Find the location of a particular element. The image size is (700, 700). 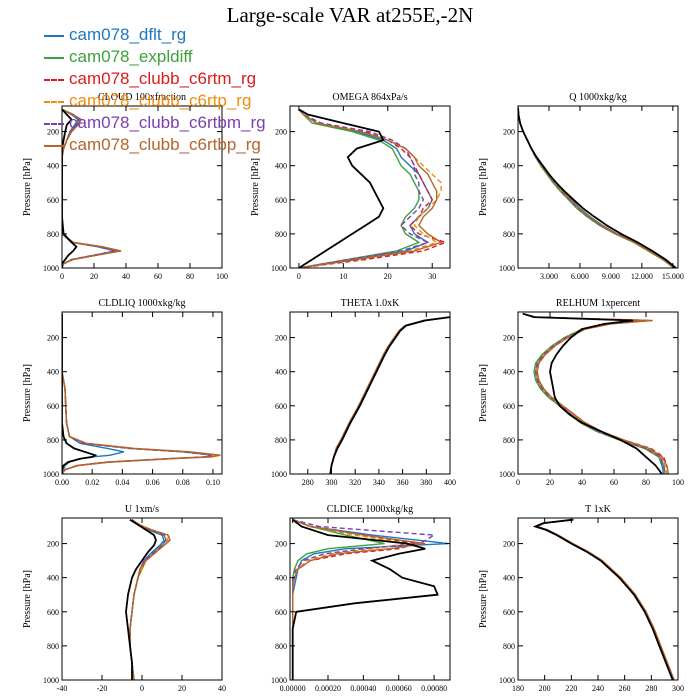

x-tick-label: -40 is located at coordinates (62, 688).